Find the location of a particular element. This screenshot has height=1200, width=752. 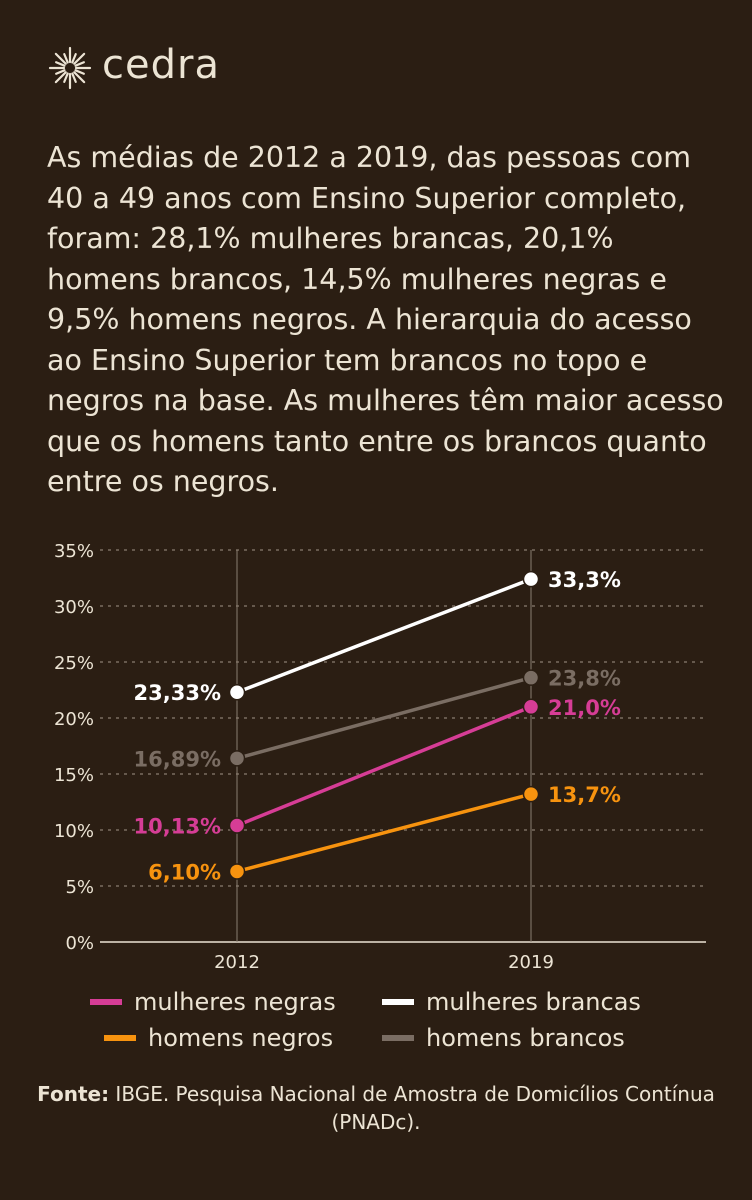

legend-label: homens brancos is located at coordinates (525, 1038).